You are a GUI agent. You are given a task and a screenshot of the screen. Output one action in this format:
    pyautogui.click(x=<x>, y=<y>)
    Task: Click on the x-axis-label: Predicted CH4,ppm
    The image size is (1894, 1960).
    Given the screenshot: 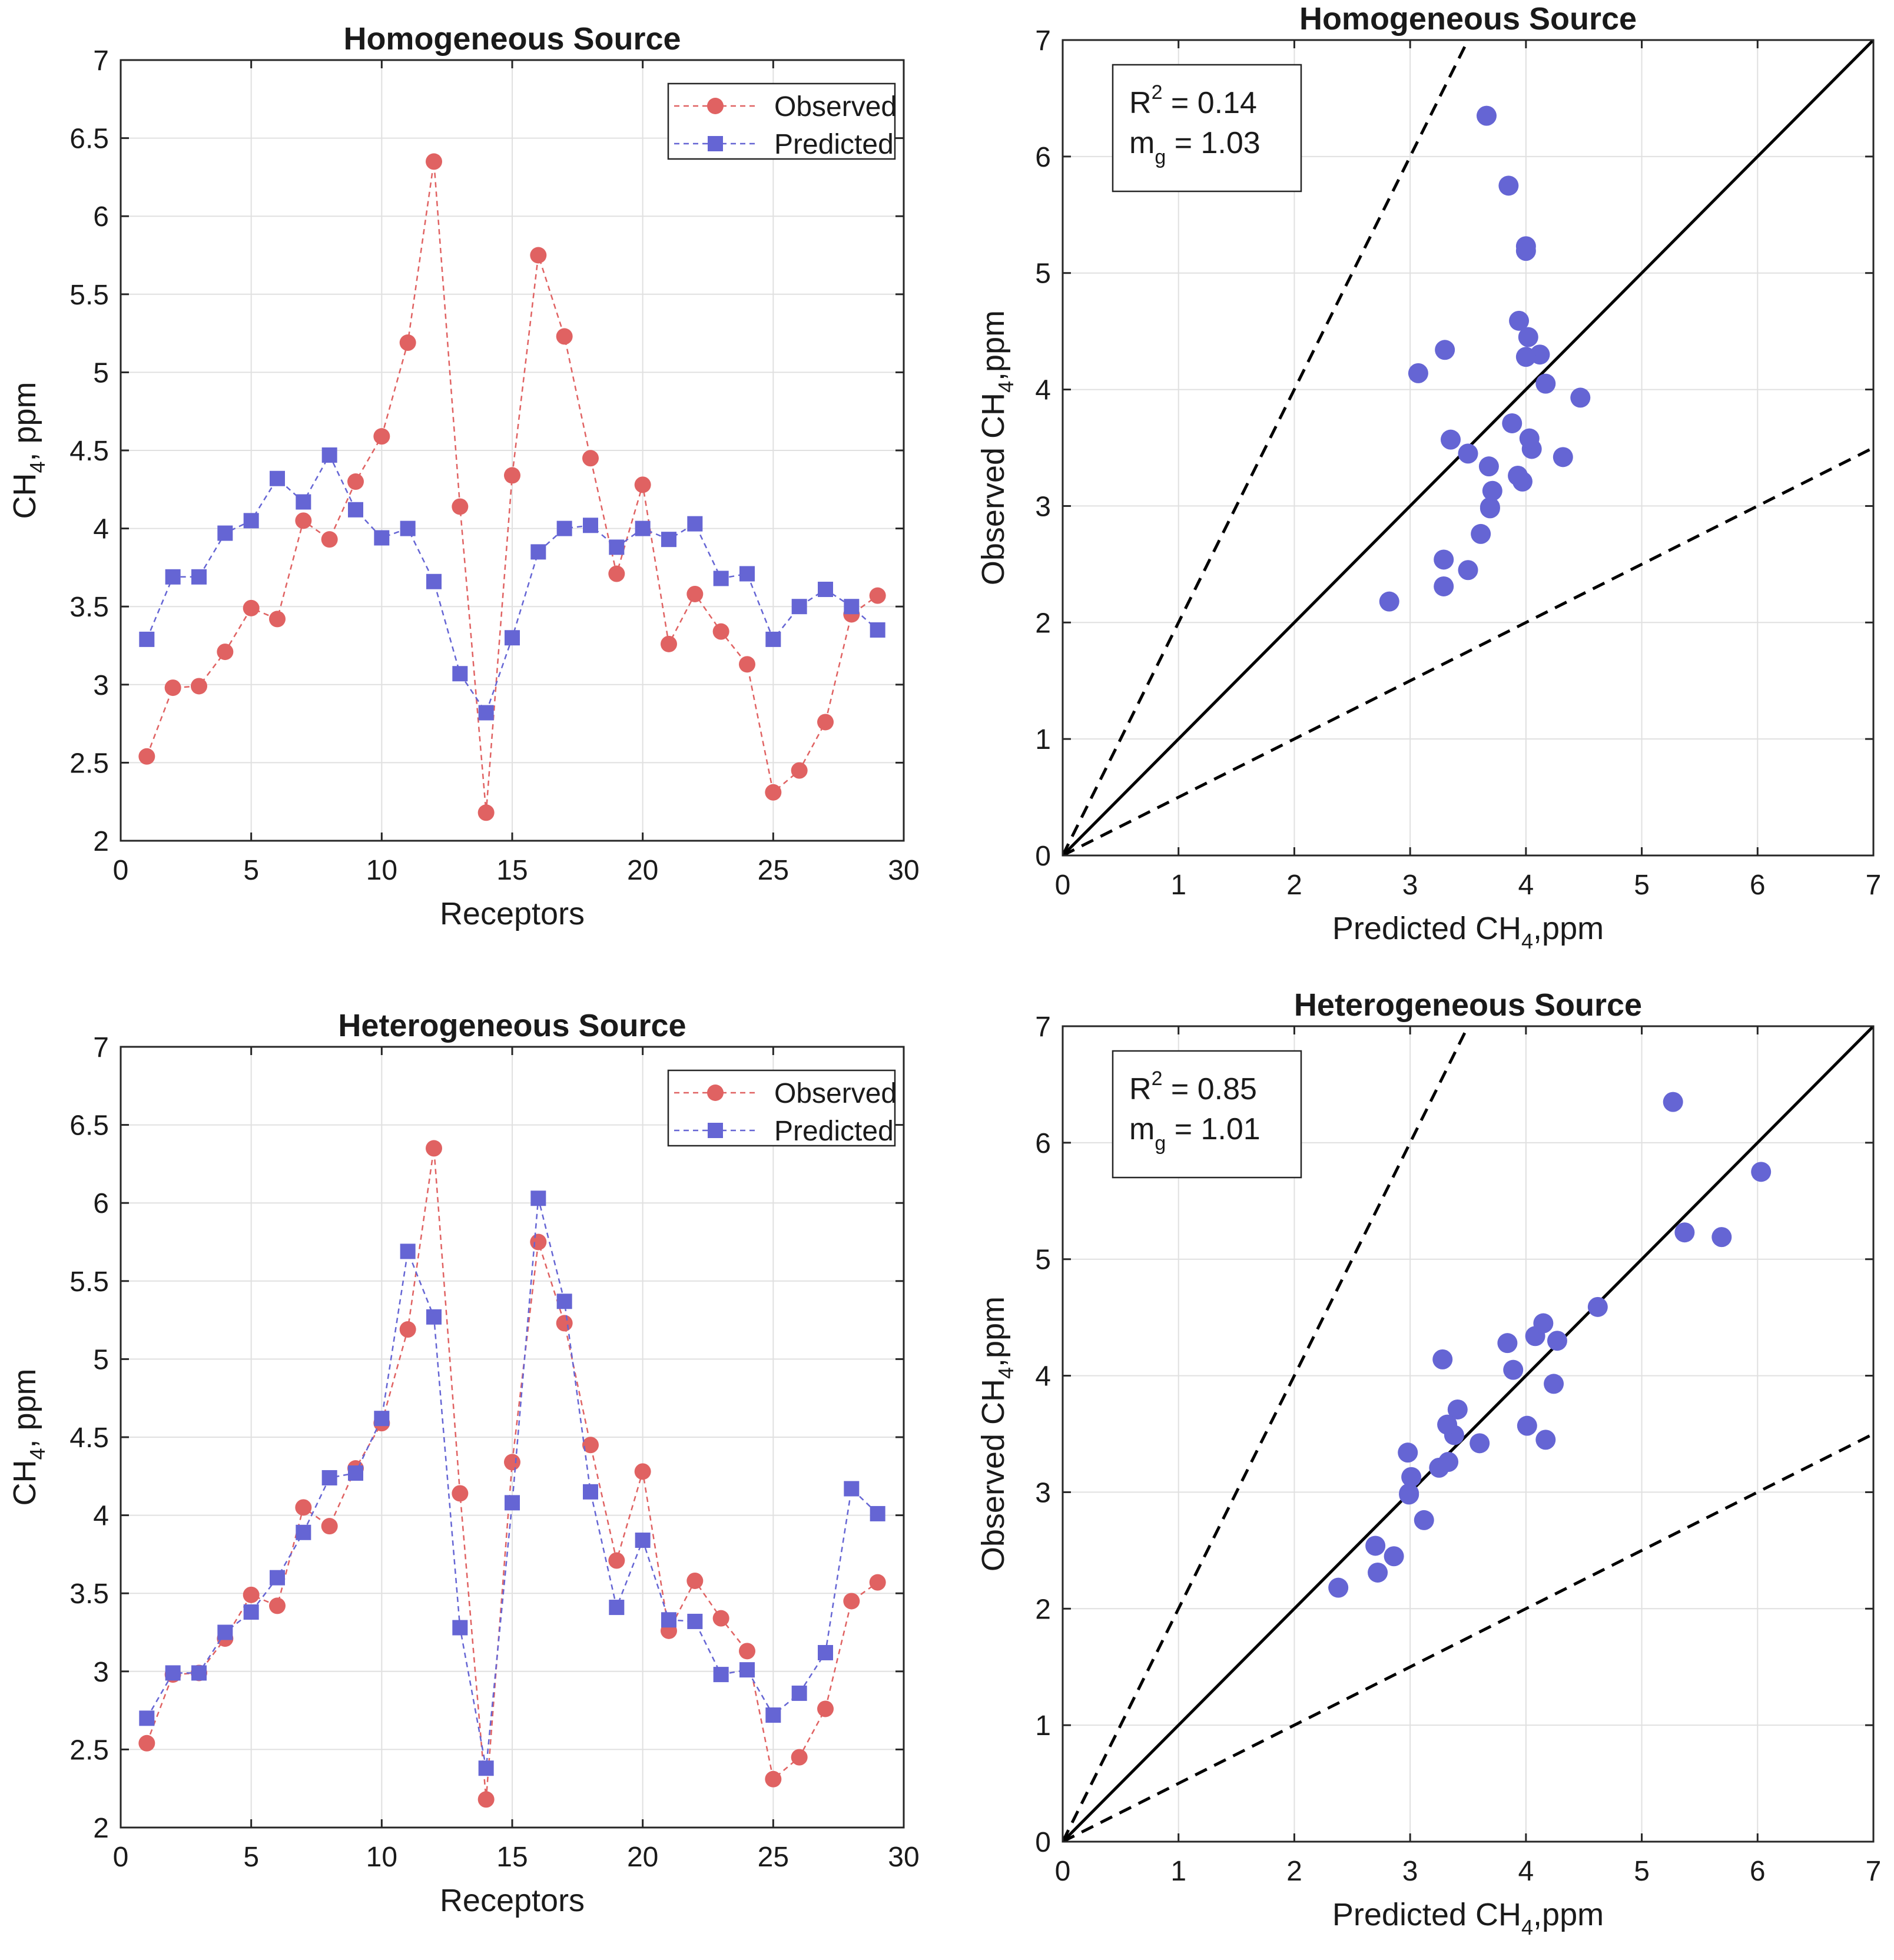 What is the action you would take?
    pyautogui.click(x=1468, y=932)
    